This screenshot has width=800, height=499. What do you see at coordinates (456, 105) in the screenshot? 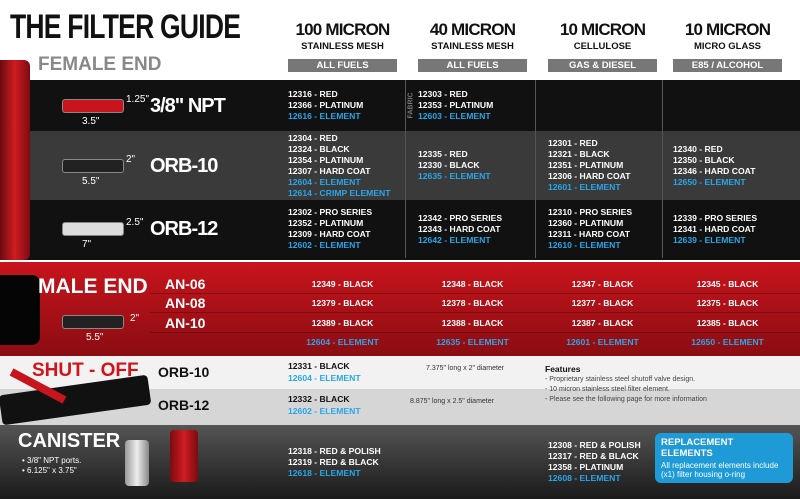
I see `part-number: 12353 - PLATINUM` at bounding box center [456, 105].